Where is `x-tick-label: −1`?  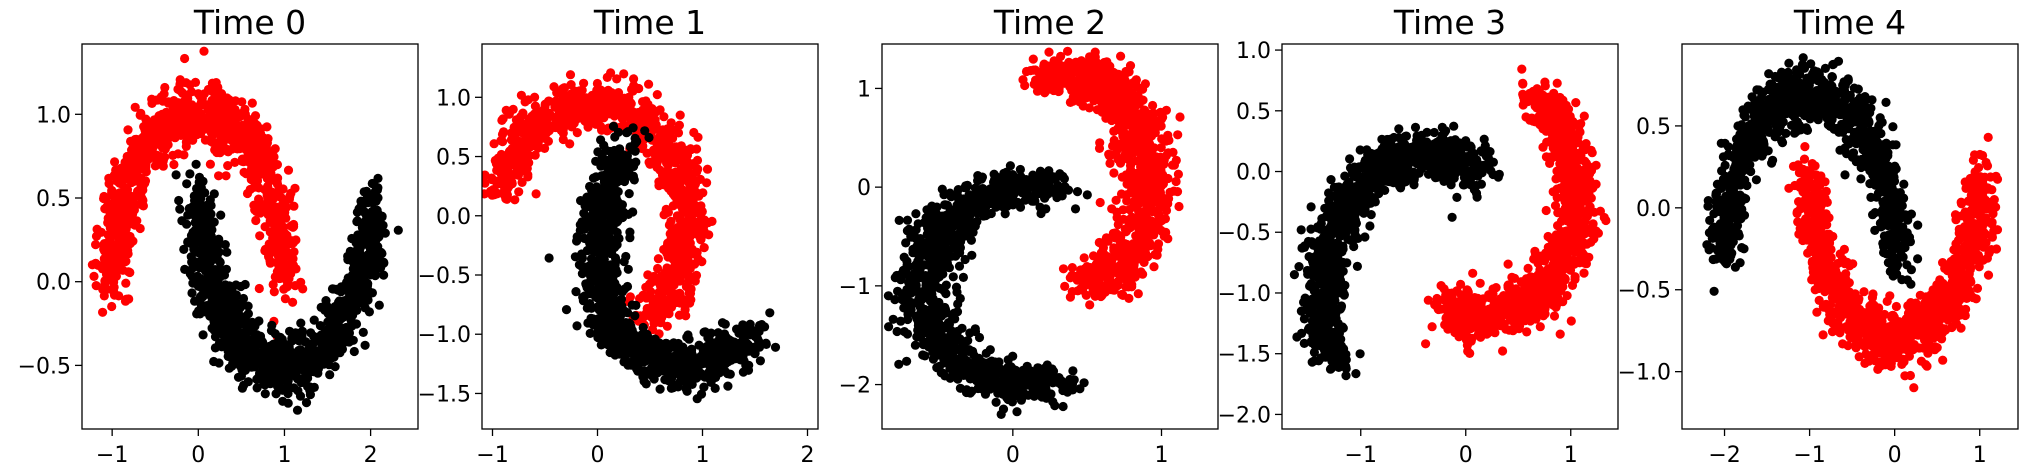 x-tick-label: −1 is located at coordinates (492, 455).